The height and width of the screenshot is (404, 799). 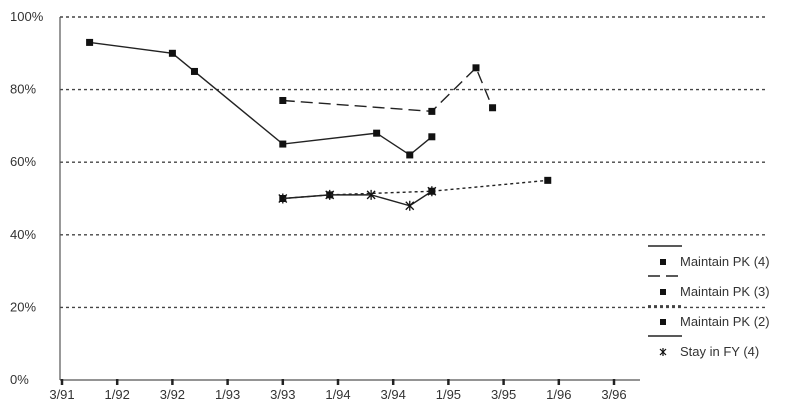 What do you see at coordinates (23, 306) in the screenshot?
I see `y-tick-label: 20%` at bounding box center [23, 306].